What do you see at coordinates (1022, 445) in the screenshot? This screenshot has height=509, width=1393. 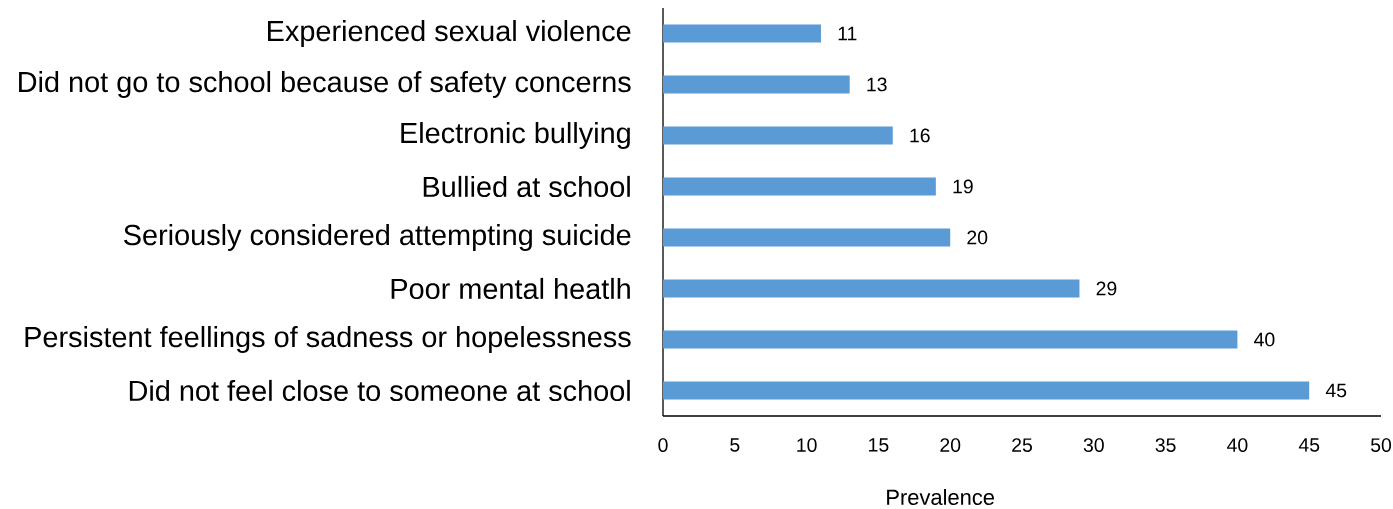 I see `x-tick-label: 25` at bounding box center [1022, 445].